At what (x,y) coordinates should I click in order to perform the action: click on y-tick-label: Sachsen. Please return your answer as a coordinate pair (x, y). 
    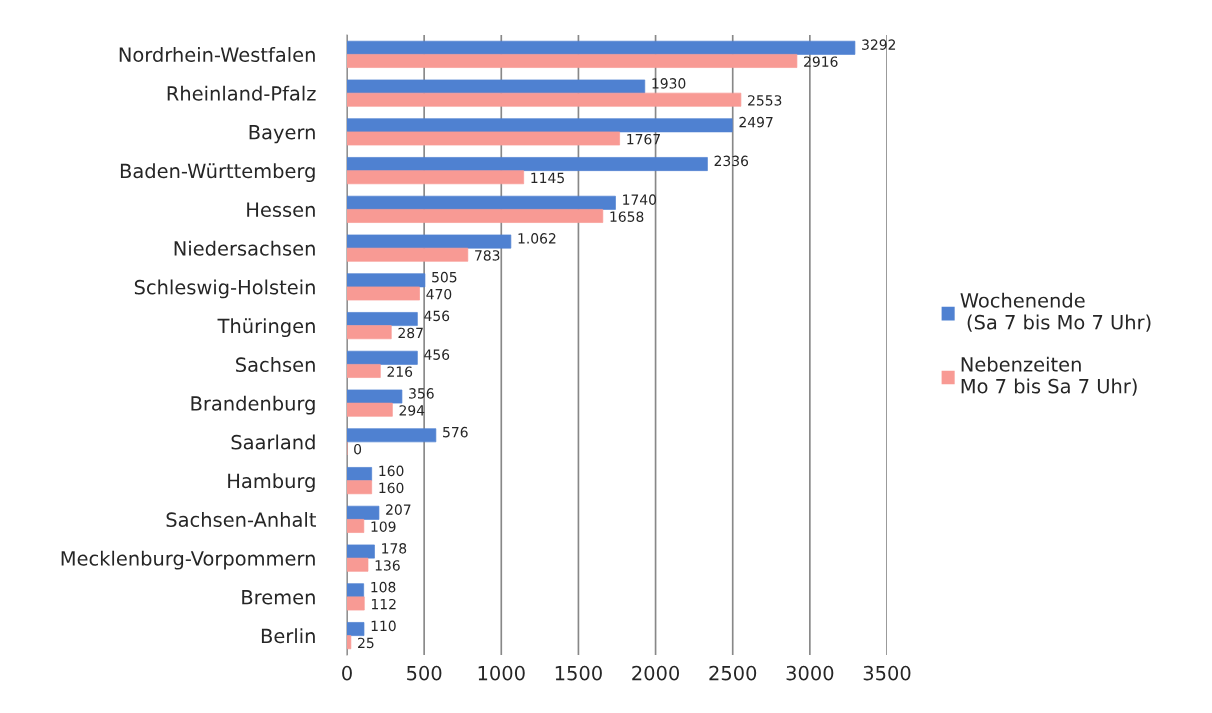
    Looking at the image, I should click on (275, 364).